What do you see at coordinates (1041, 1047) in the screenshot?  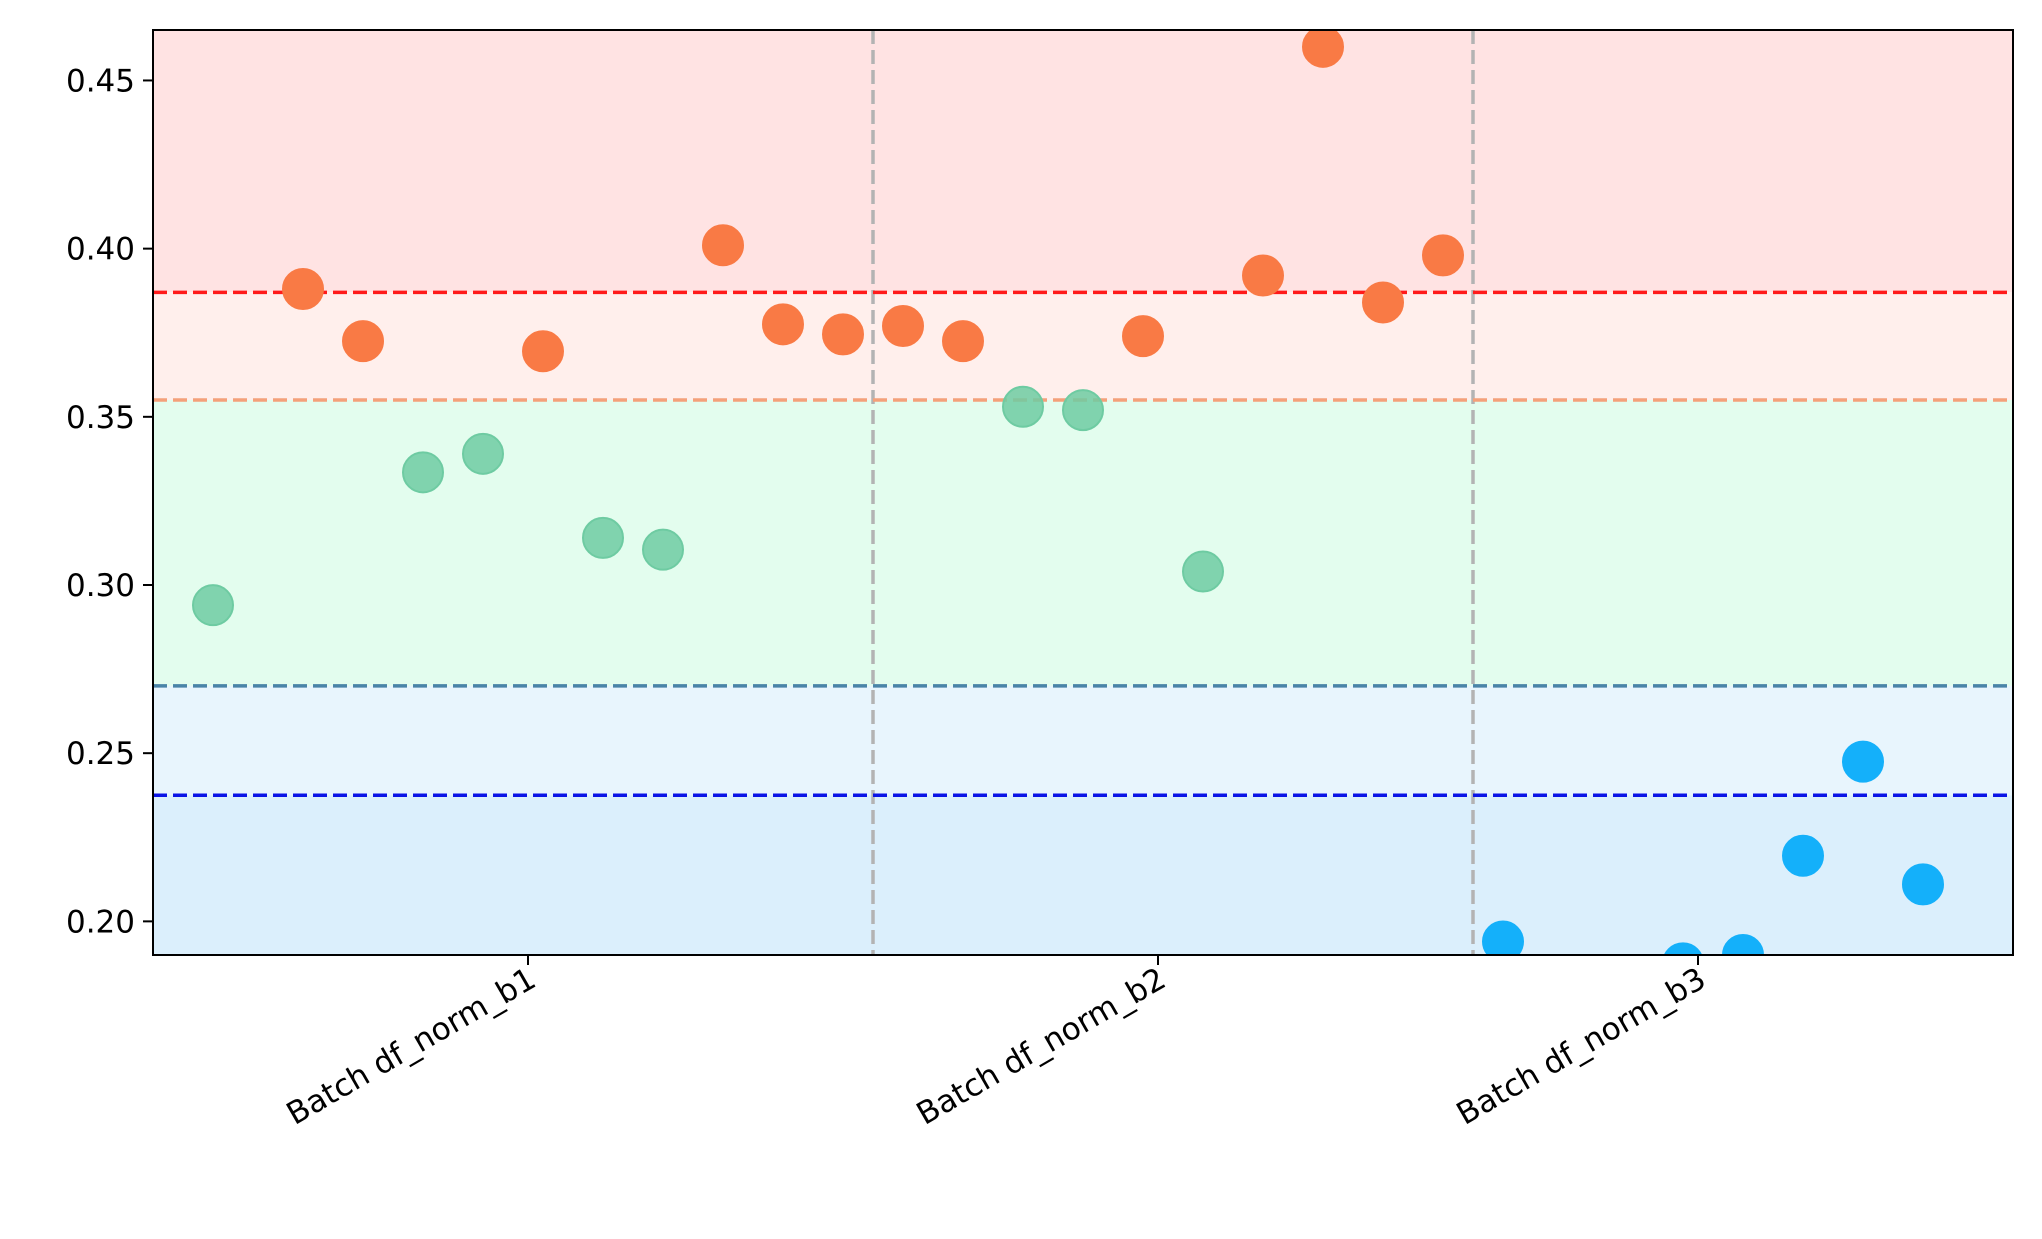 I see `x-tick-label-2: Batch df_norm_b2` at bounding box center [1041, 1047].